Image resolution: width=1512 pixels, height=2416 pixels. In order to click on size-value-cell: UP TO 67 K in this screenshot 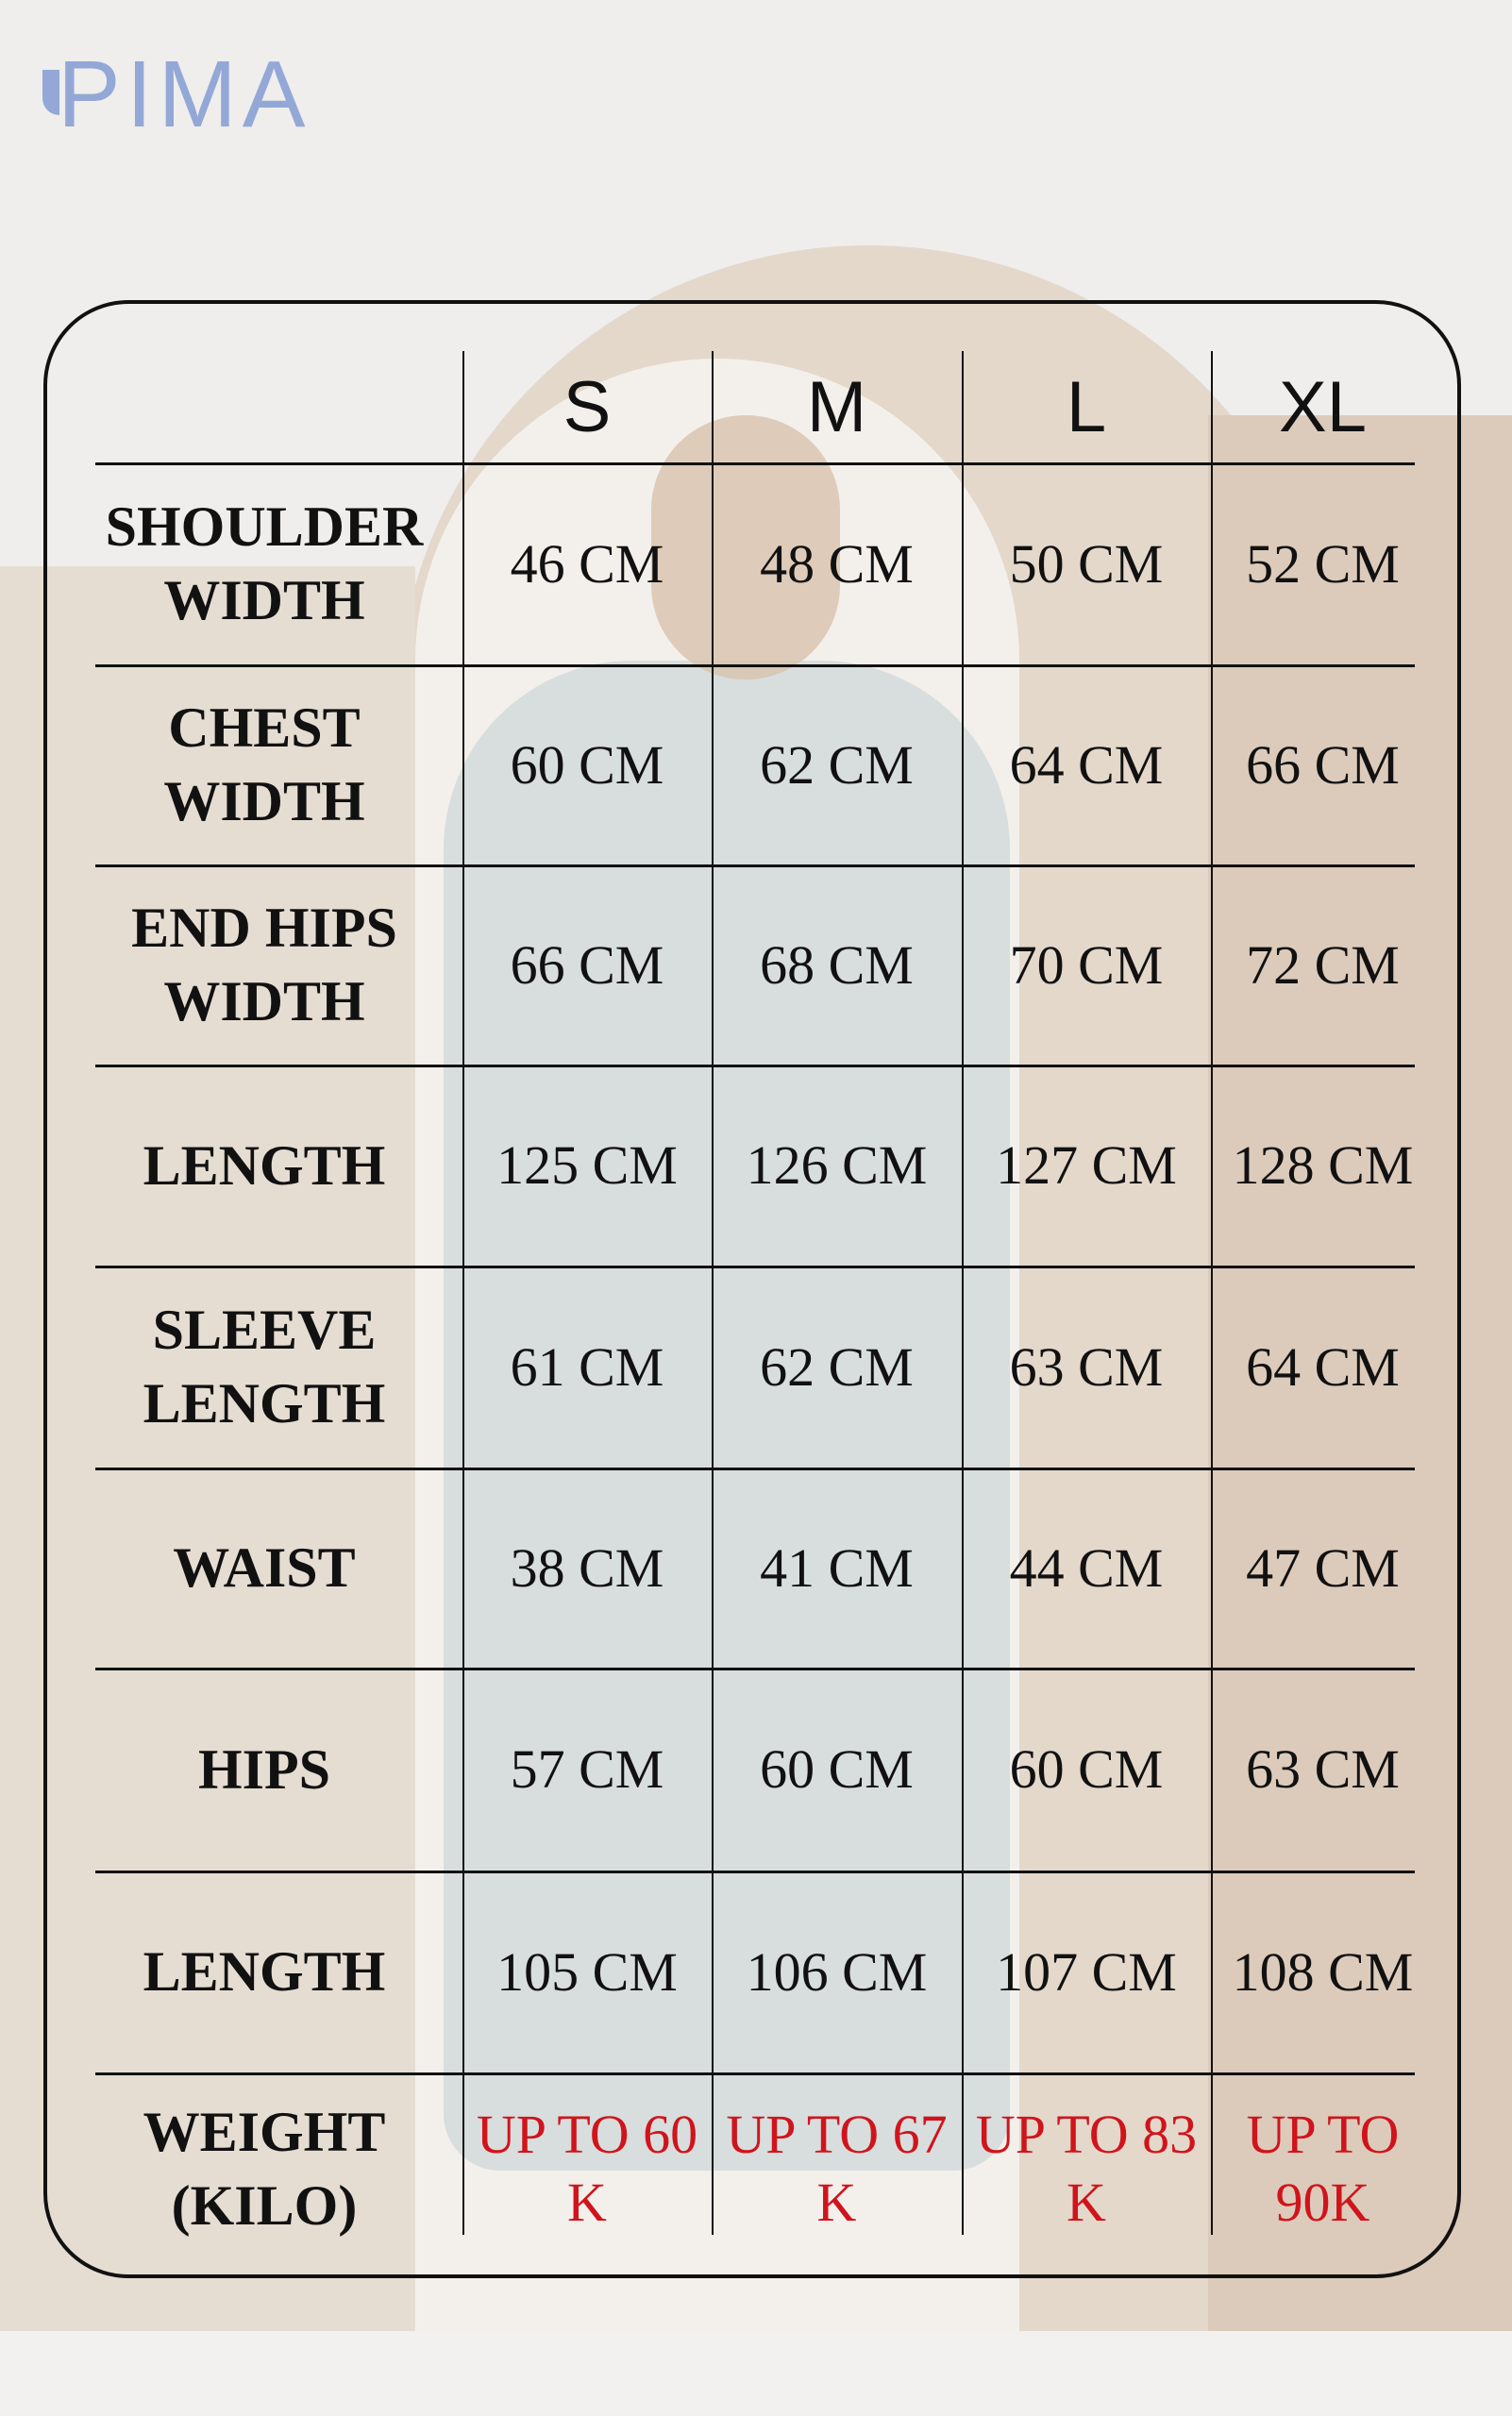, I will do `click(837, 2168)`.